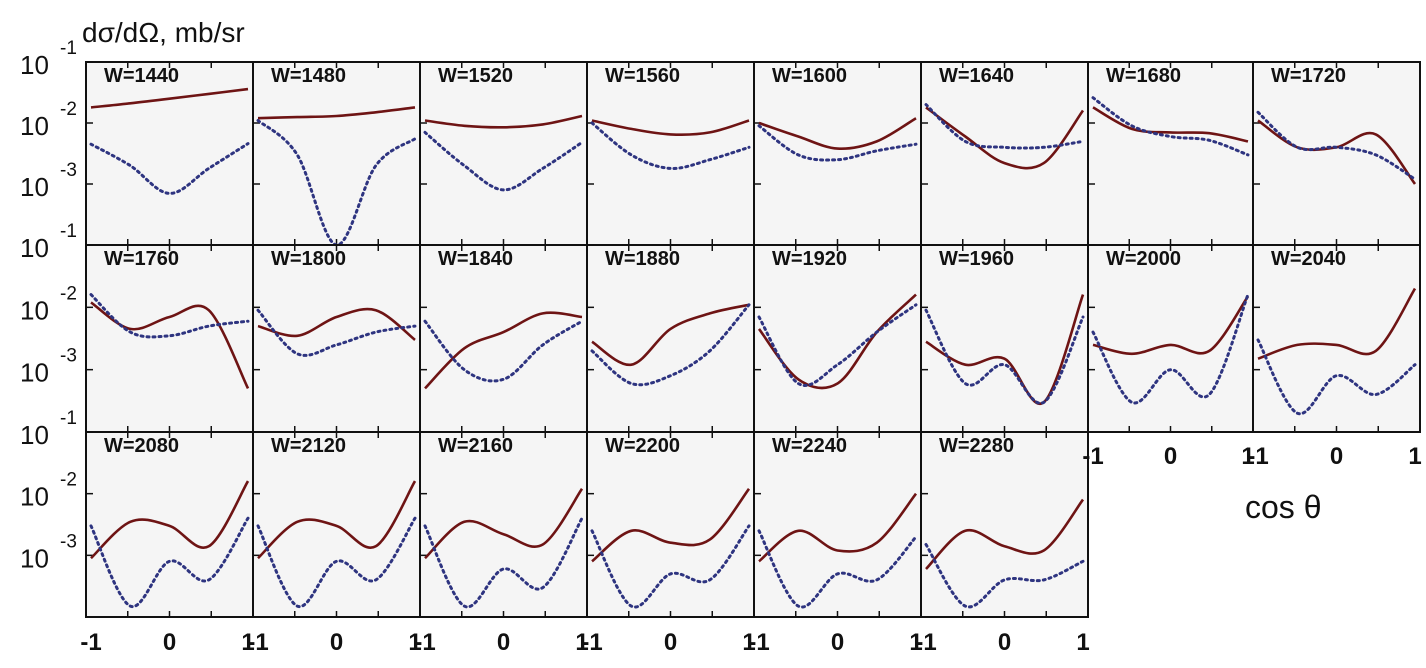  I want to click on panel-label: W=2240, so click(809, 446).